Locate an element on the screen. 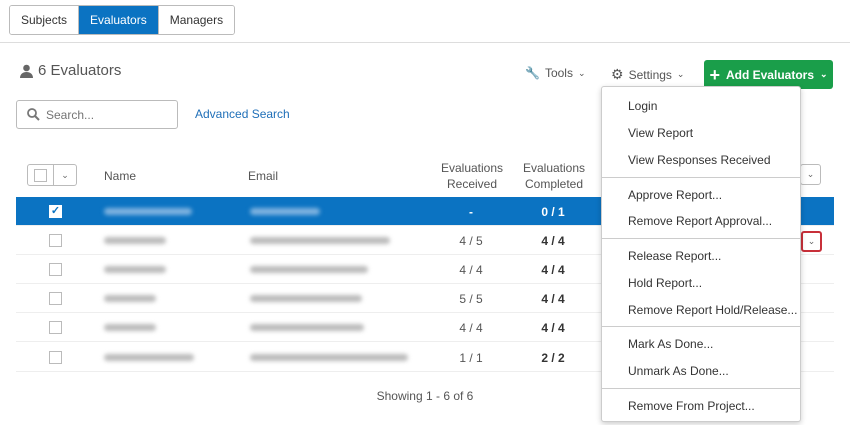 The width and height of the screenshot is (850, 425). row-actions-chevron-icon: ⌄ is located at coordinates (811, 241).